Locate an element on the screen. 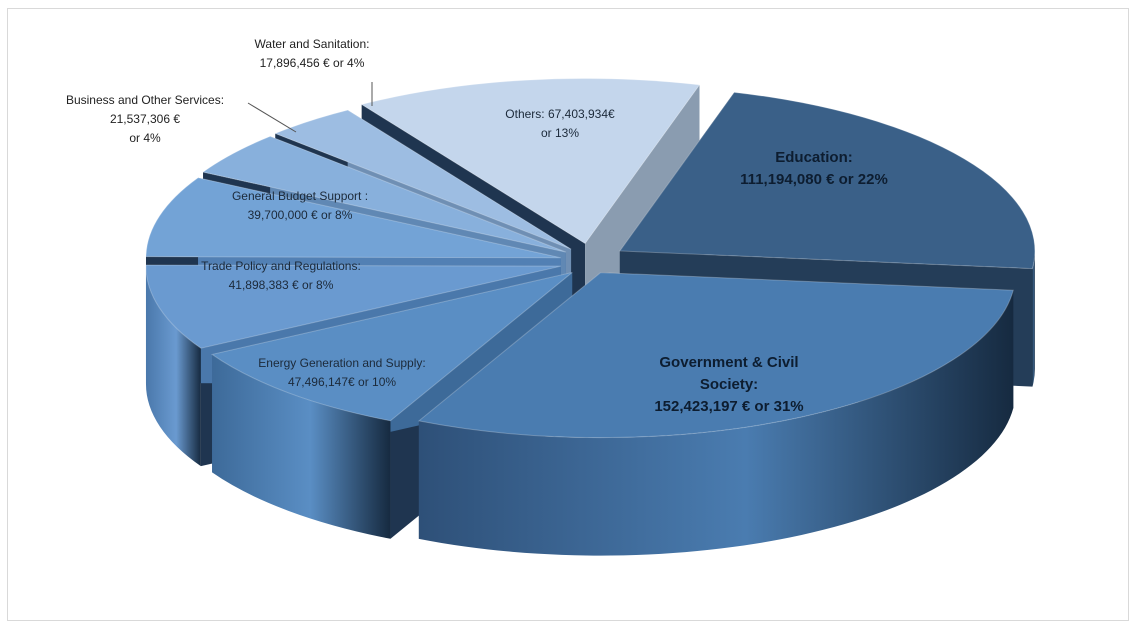  slice-label-line: Business and Other Services: is located at coordinates (145, 100).